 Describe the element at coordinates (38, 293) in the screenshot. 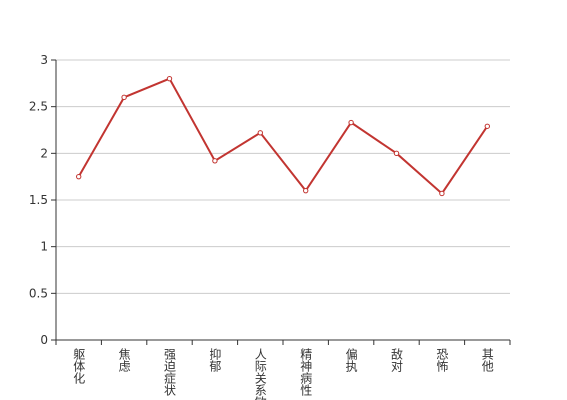

I see `y-tick-label: 0.5` at that location.